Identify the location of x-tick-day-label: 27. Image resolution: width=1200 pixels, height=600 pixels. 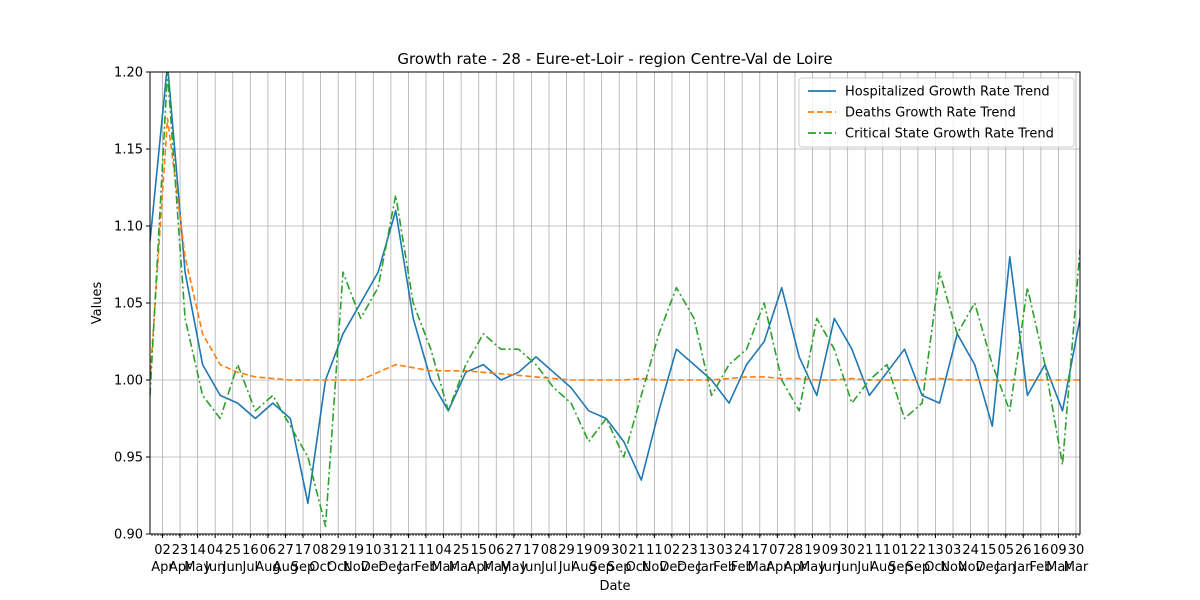
(514, 550).